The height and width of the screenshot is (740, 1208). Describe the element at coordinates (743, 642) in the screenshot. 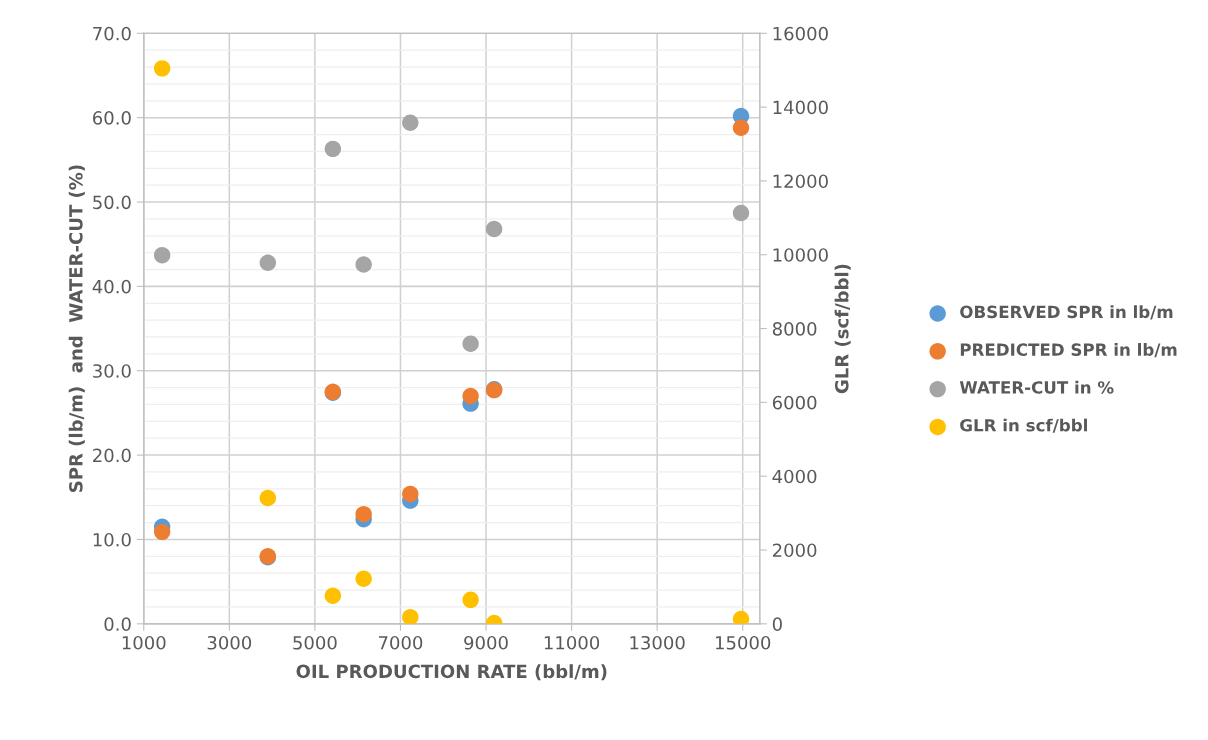

I see `x-tick-label: 15000` at that location.